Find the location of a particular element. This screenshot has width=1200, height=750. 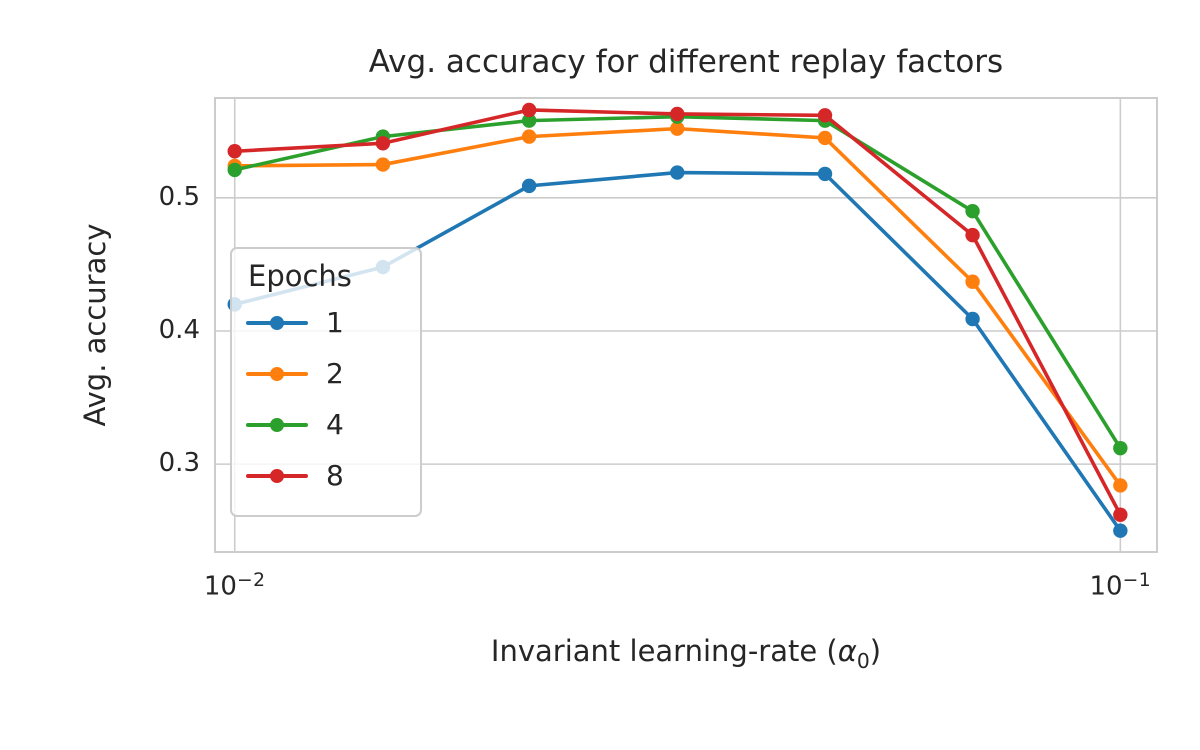

legend-label: 1 is located at coordinates (335, 322).